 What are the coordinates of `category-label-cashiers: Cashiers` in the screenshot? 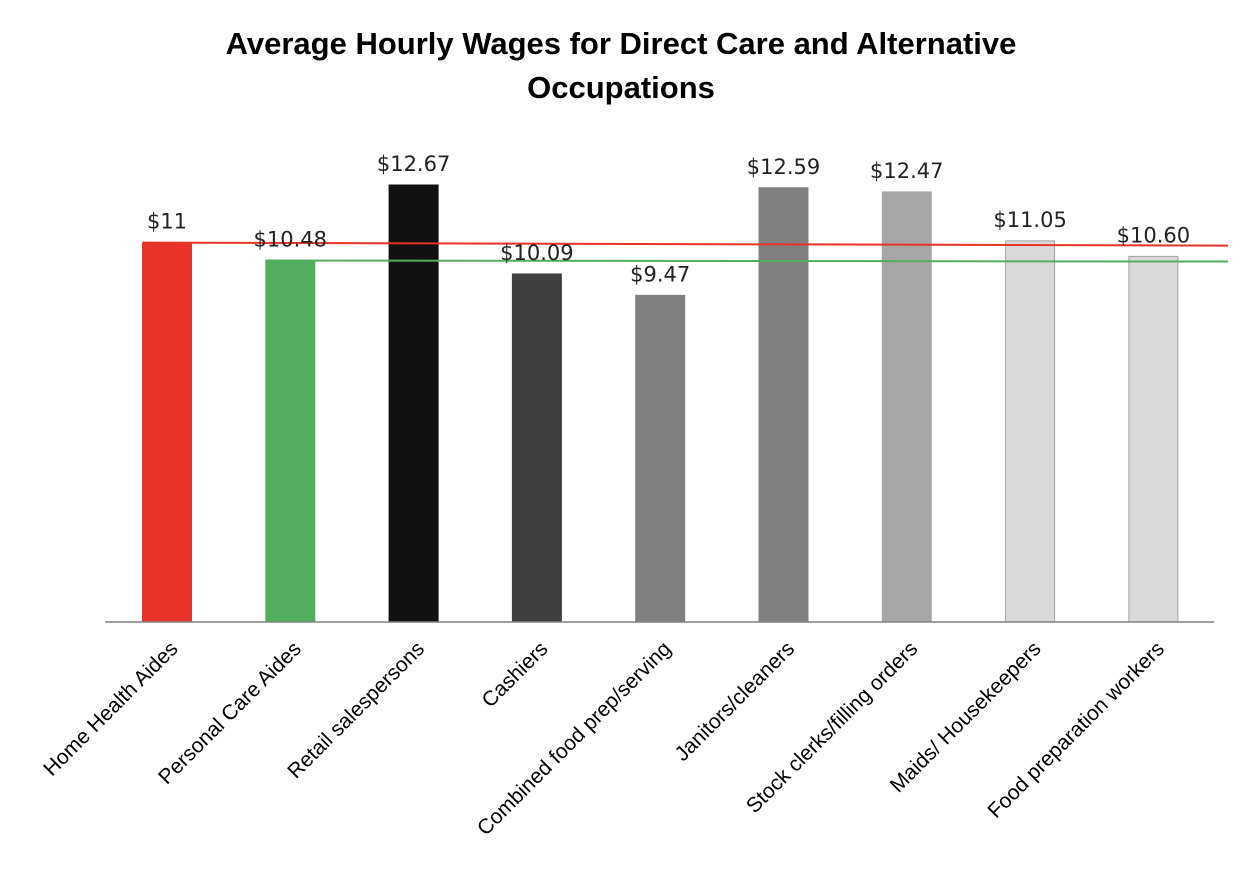 It's located at (515, 674).